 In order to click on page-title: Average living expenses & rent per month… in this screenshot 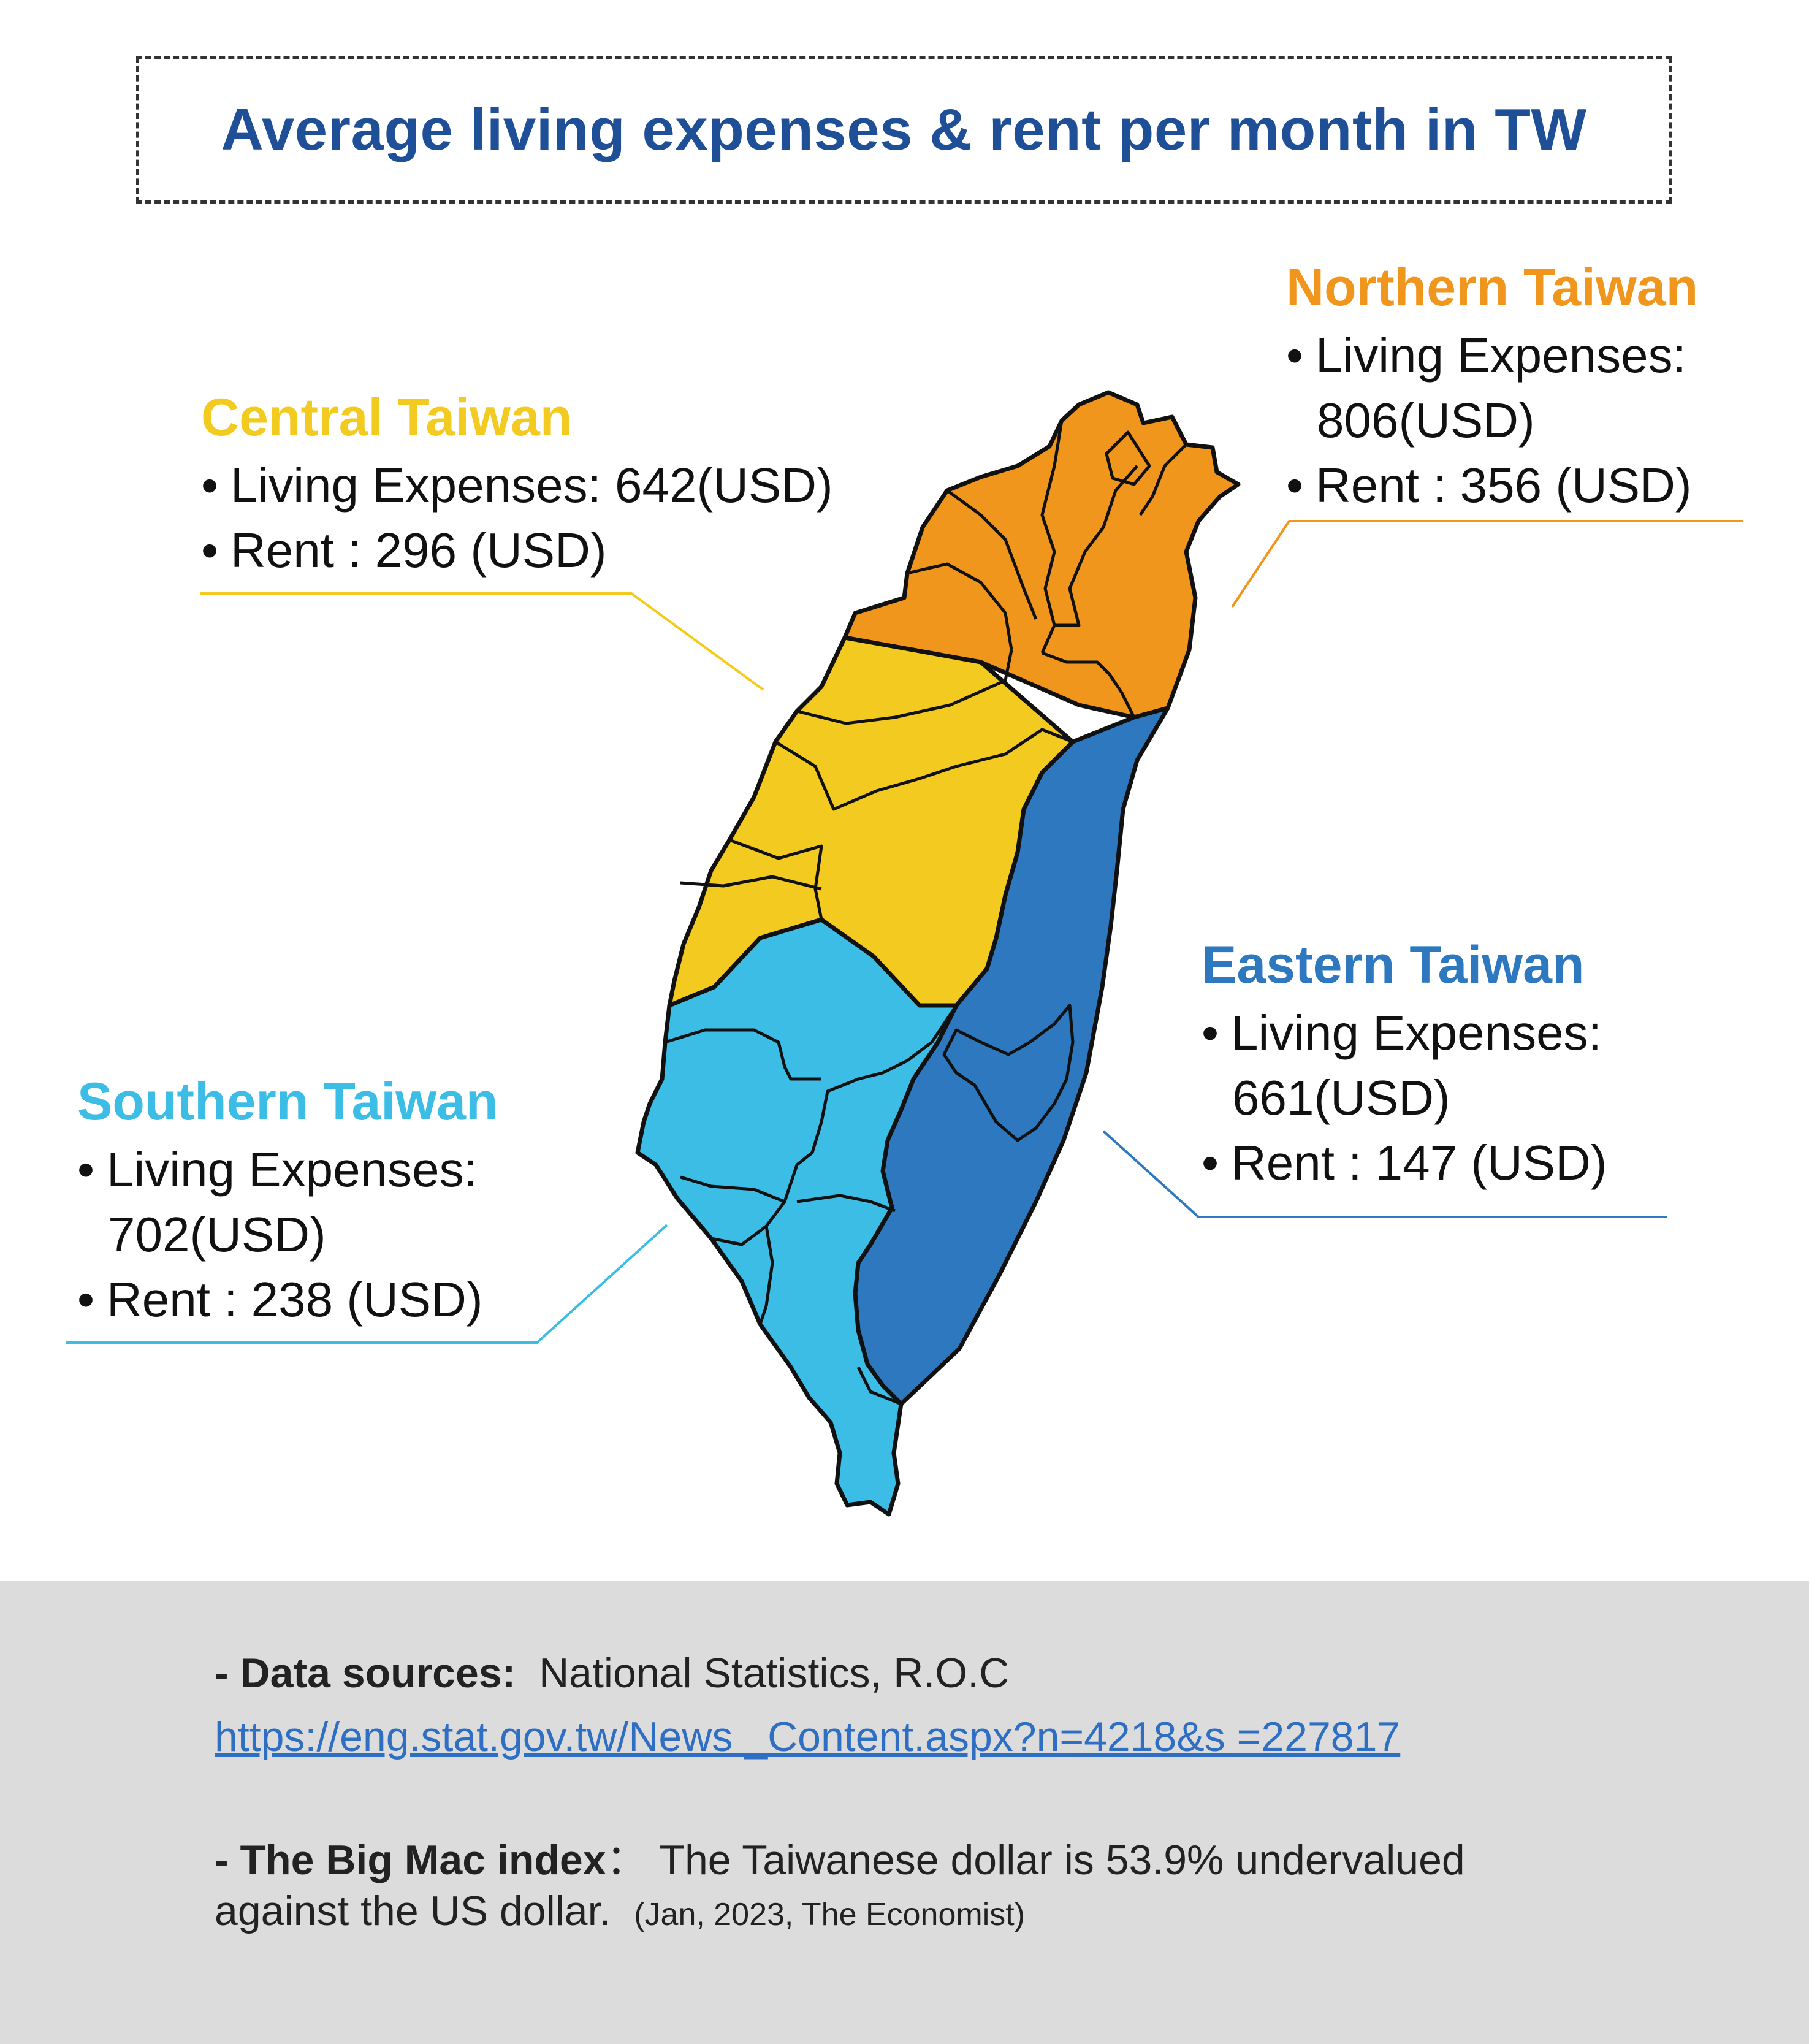, I will do `click(904, 129)`.